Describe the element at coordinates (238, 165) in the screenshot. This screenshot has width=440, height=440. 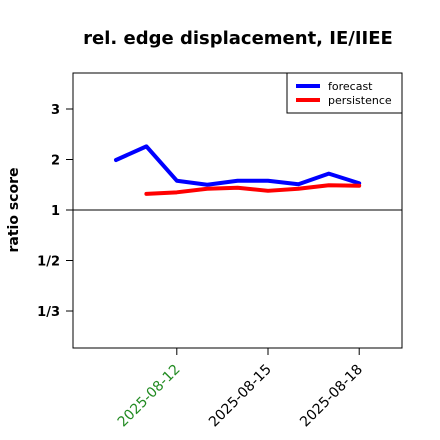
I see `series-line-forecast` at that location.